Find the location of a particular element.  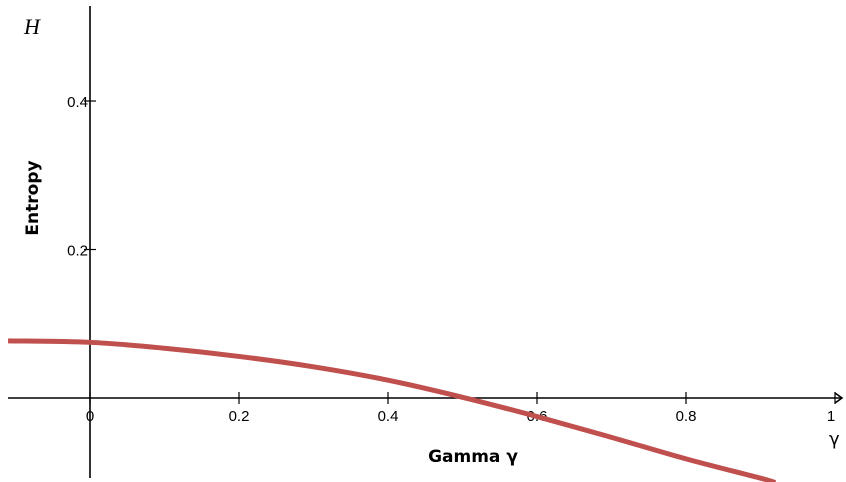

x-axis-title: Gamma γ is located at coordinates (473, 457).